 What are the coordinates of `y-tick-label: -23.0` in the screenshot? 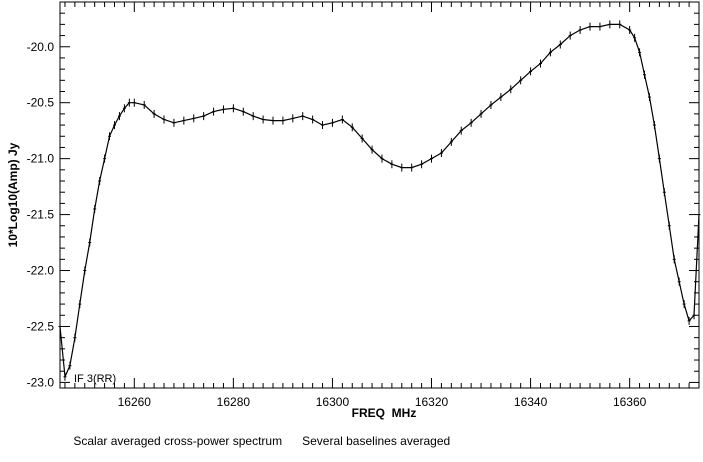 It's located at (41, 382).